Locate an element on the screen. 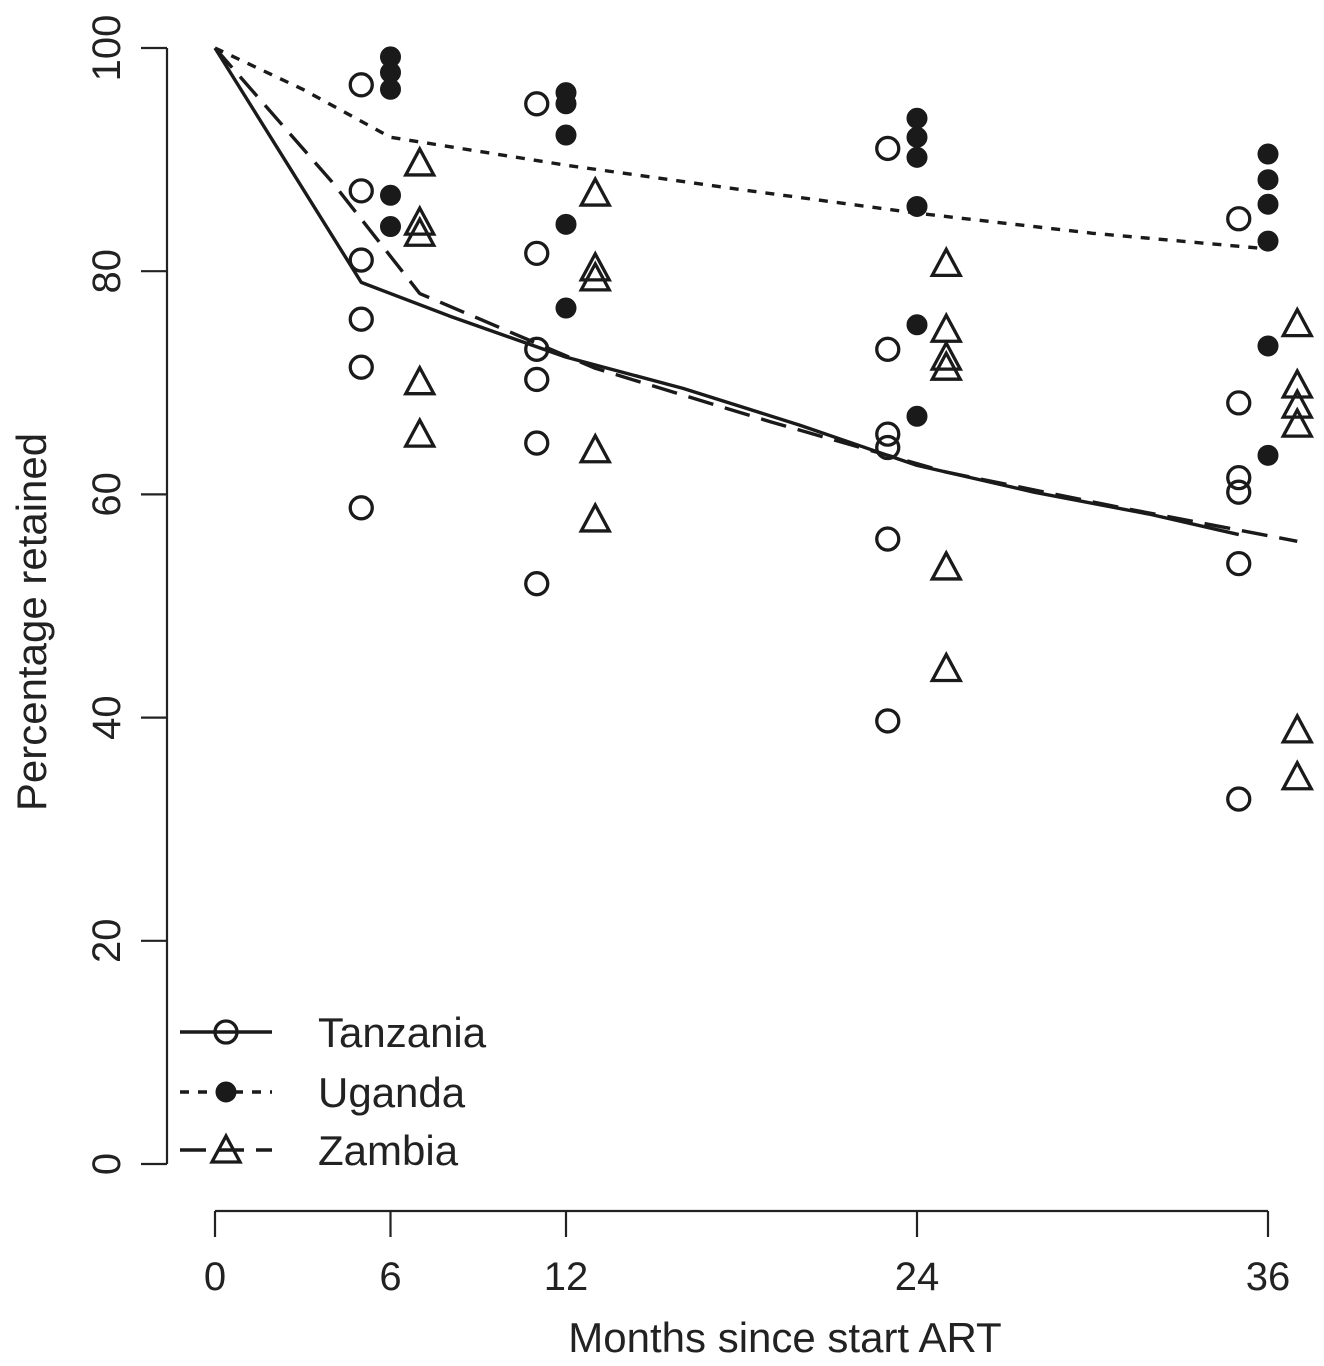  legend-label-tanzania: Tanzania is located at coordinates (402, 1032).